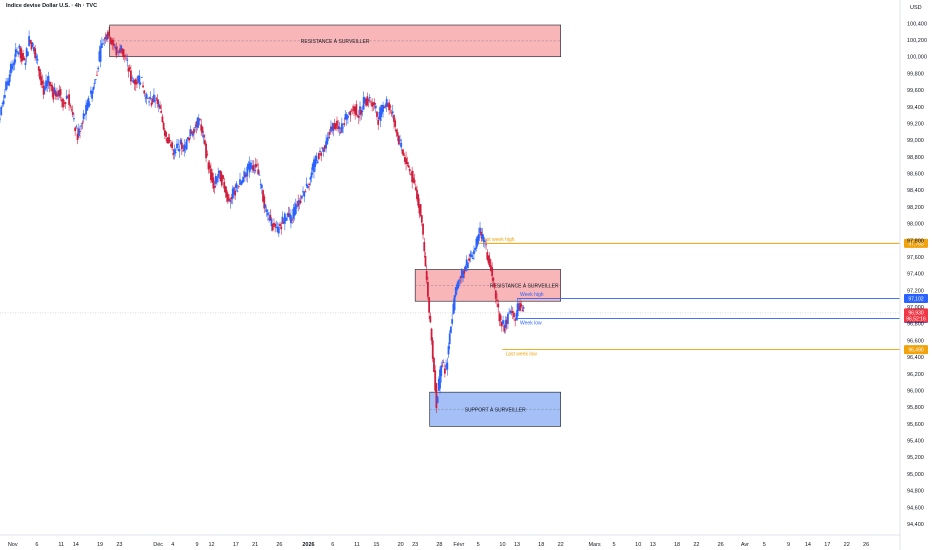 The image size is (932, 550). I want to click on price-tick-label: 98,200, so click(915, 208).